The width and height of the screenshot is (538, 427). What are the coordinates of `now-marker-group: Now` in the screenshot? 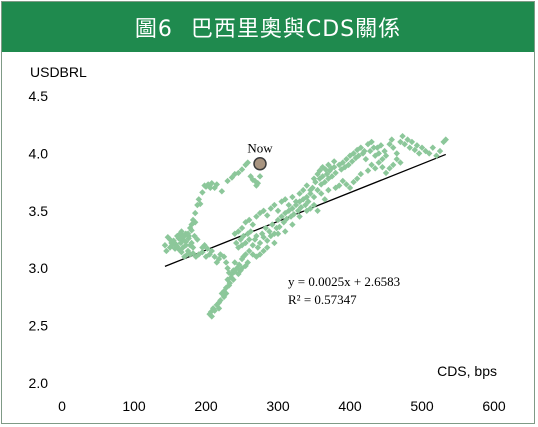 It's located at (260, 156).